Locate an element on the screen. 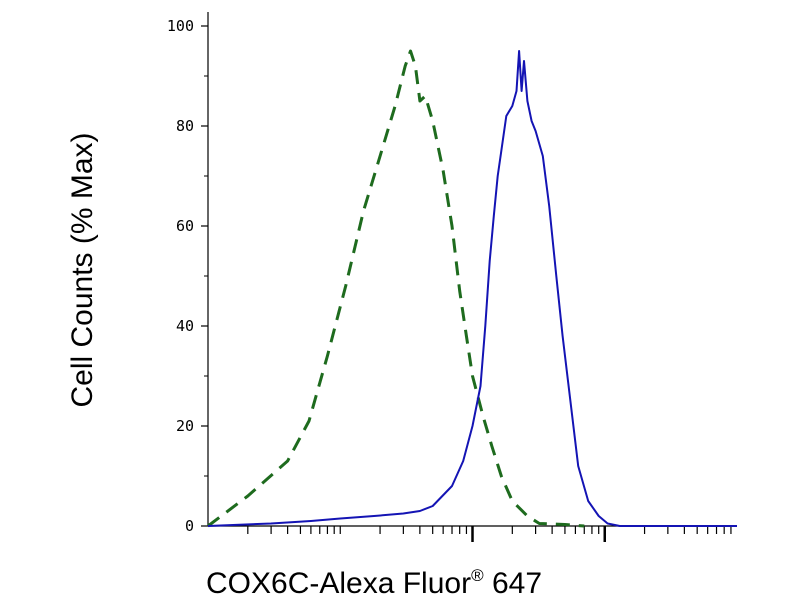 The image size is (800, 600). x-axis-ticks is located at coordinates (489, 534).